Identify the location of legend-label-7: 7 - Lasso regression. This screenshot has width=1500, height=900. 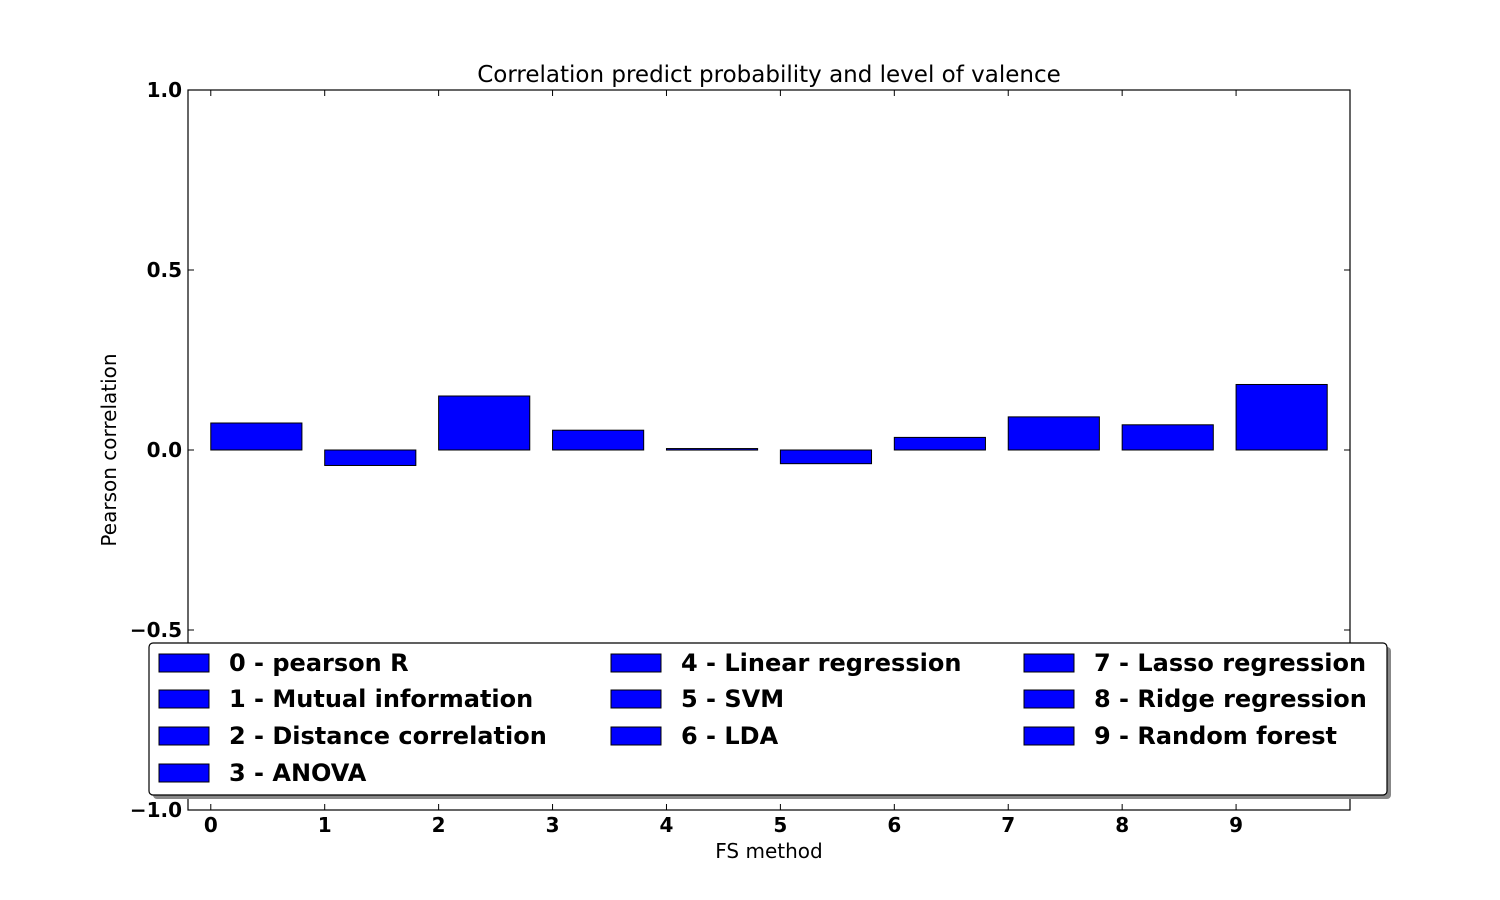
(1230, 663).